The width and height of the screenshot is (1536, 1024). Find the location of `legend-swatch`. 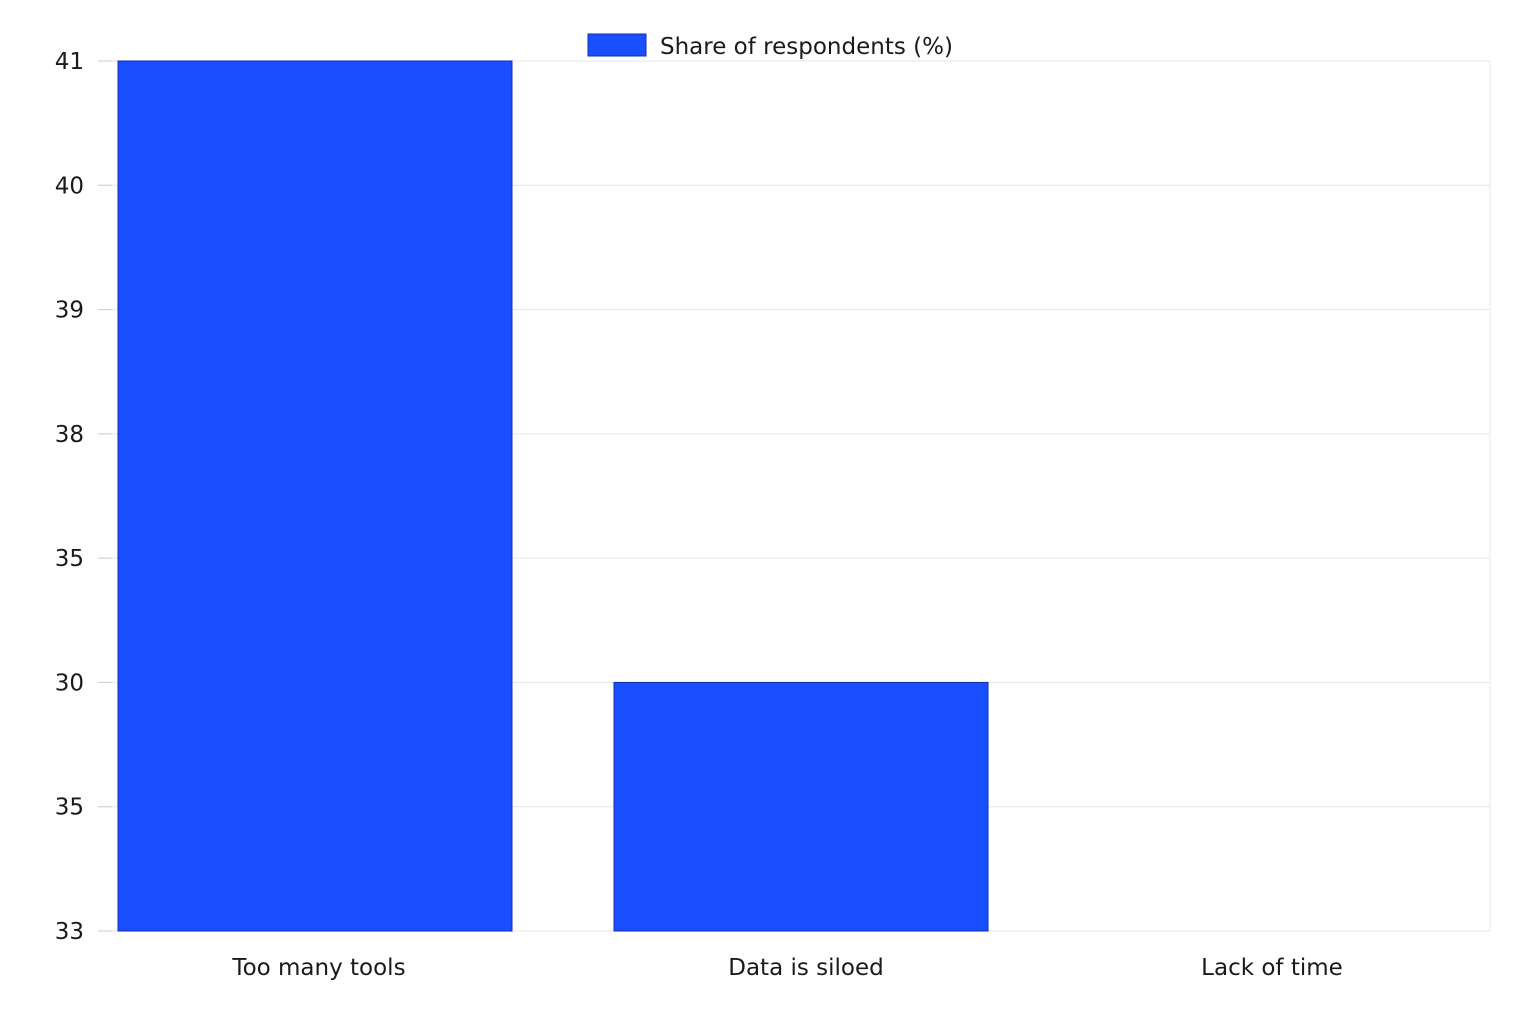

legend-swatch is located at coordinates (617, 45).